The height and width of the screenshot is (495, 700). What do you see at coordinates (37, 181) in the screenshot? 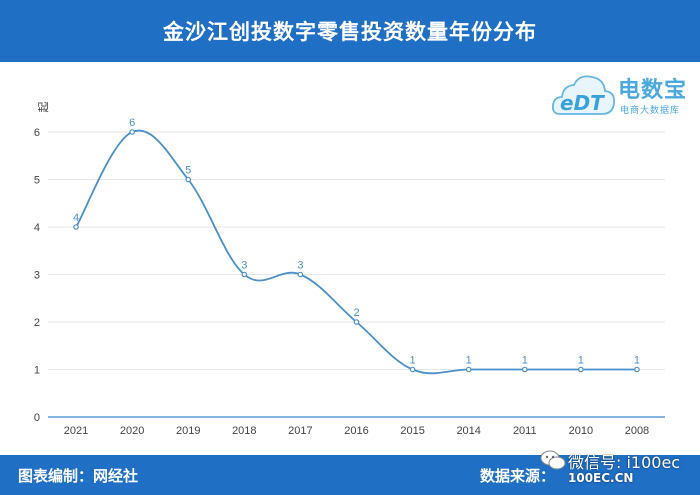
I see `y-tick-label: 5` at bounding box center [37, 181].